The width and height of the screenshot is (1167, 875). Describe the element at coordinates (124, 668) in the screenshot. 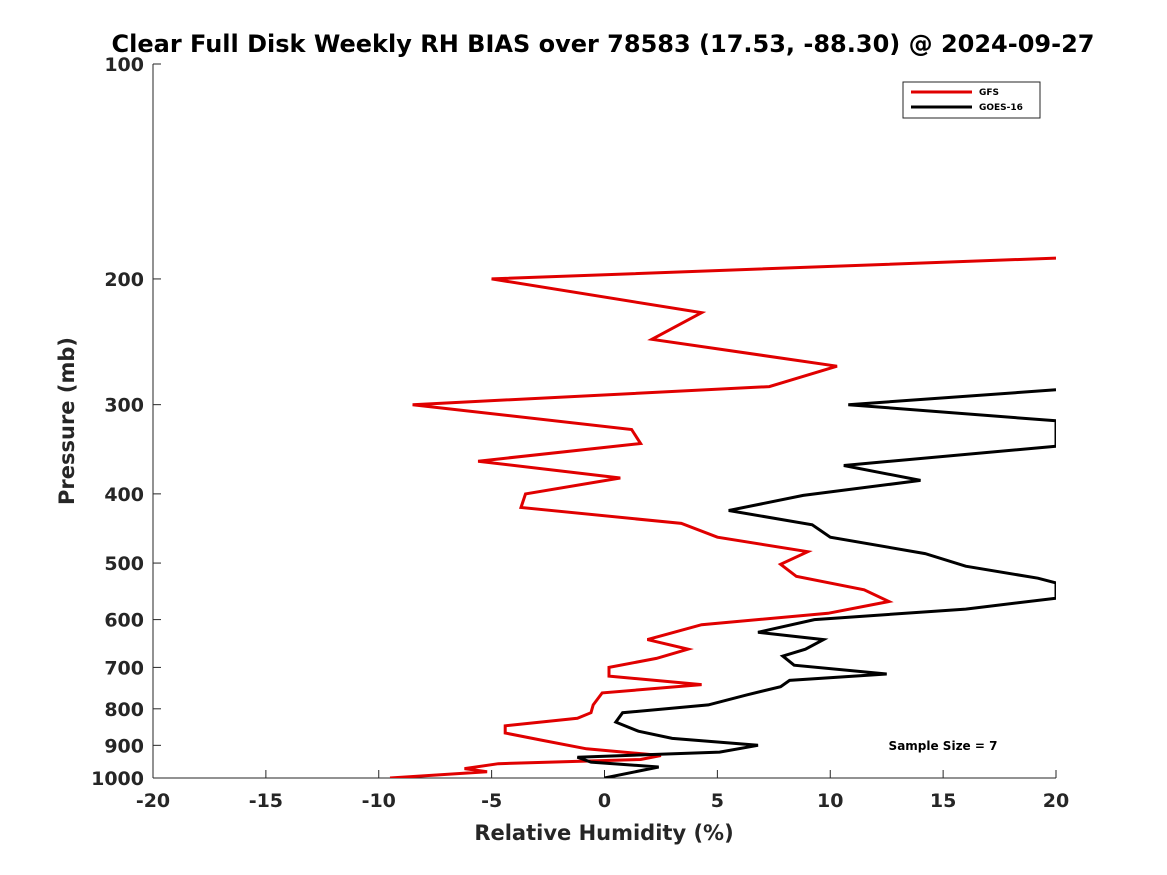

I see `y-tick-label: 700` at that location.